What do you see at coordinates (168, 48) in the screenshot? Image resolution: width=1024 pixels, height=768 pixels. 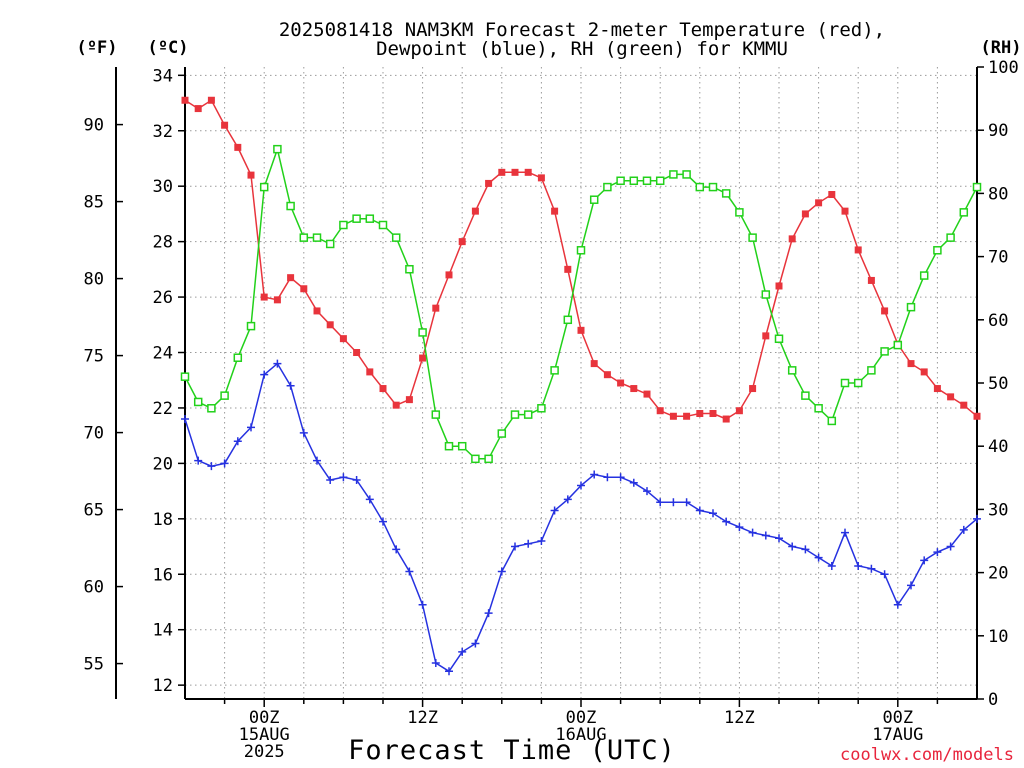 I see `celsius-unit-label: (ºC)` at bounding box center [168, 48].